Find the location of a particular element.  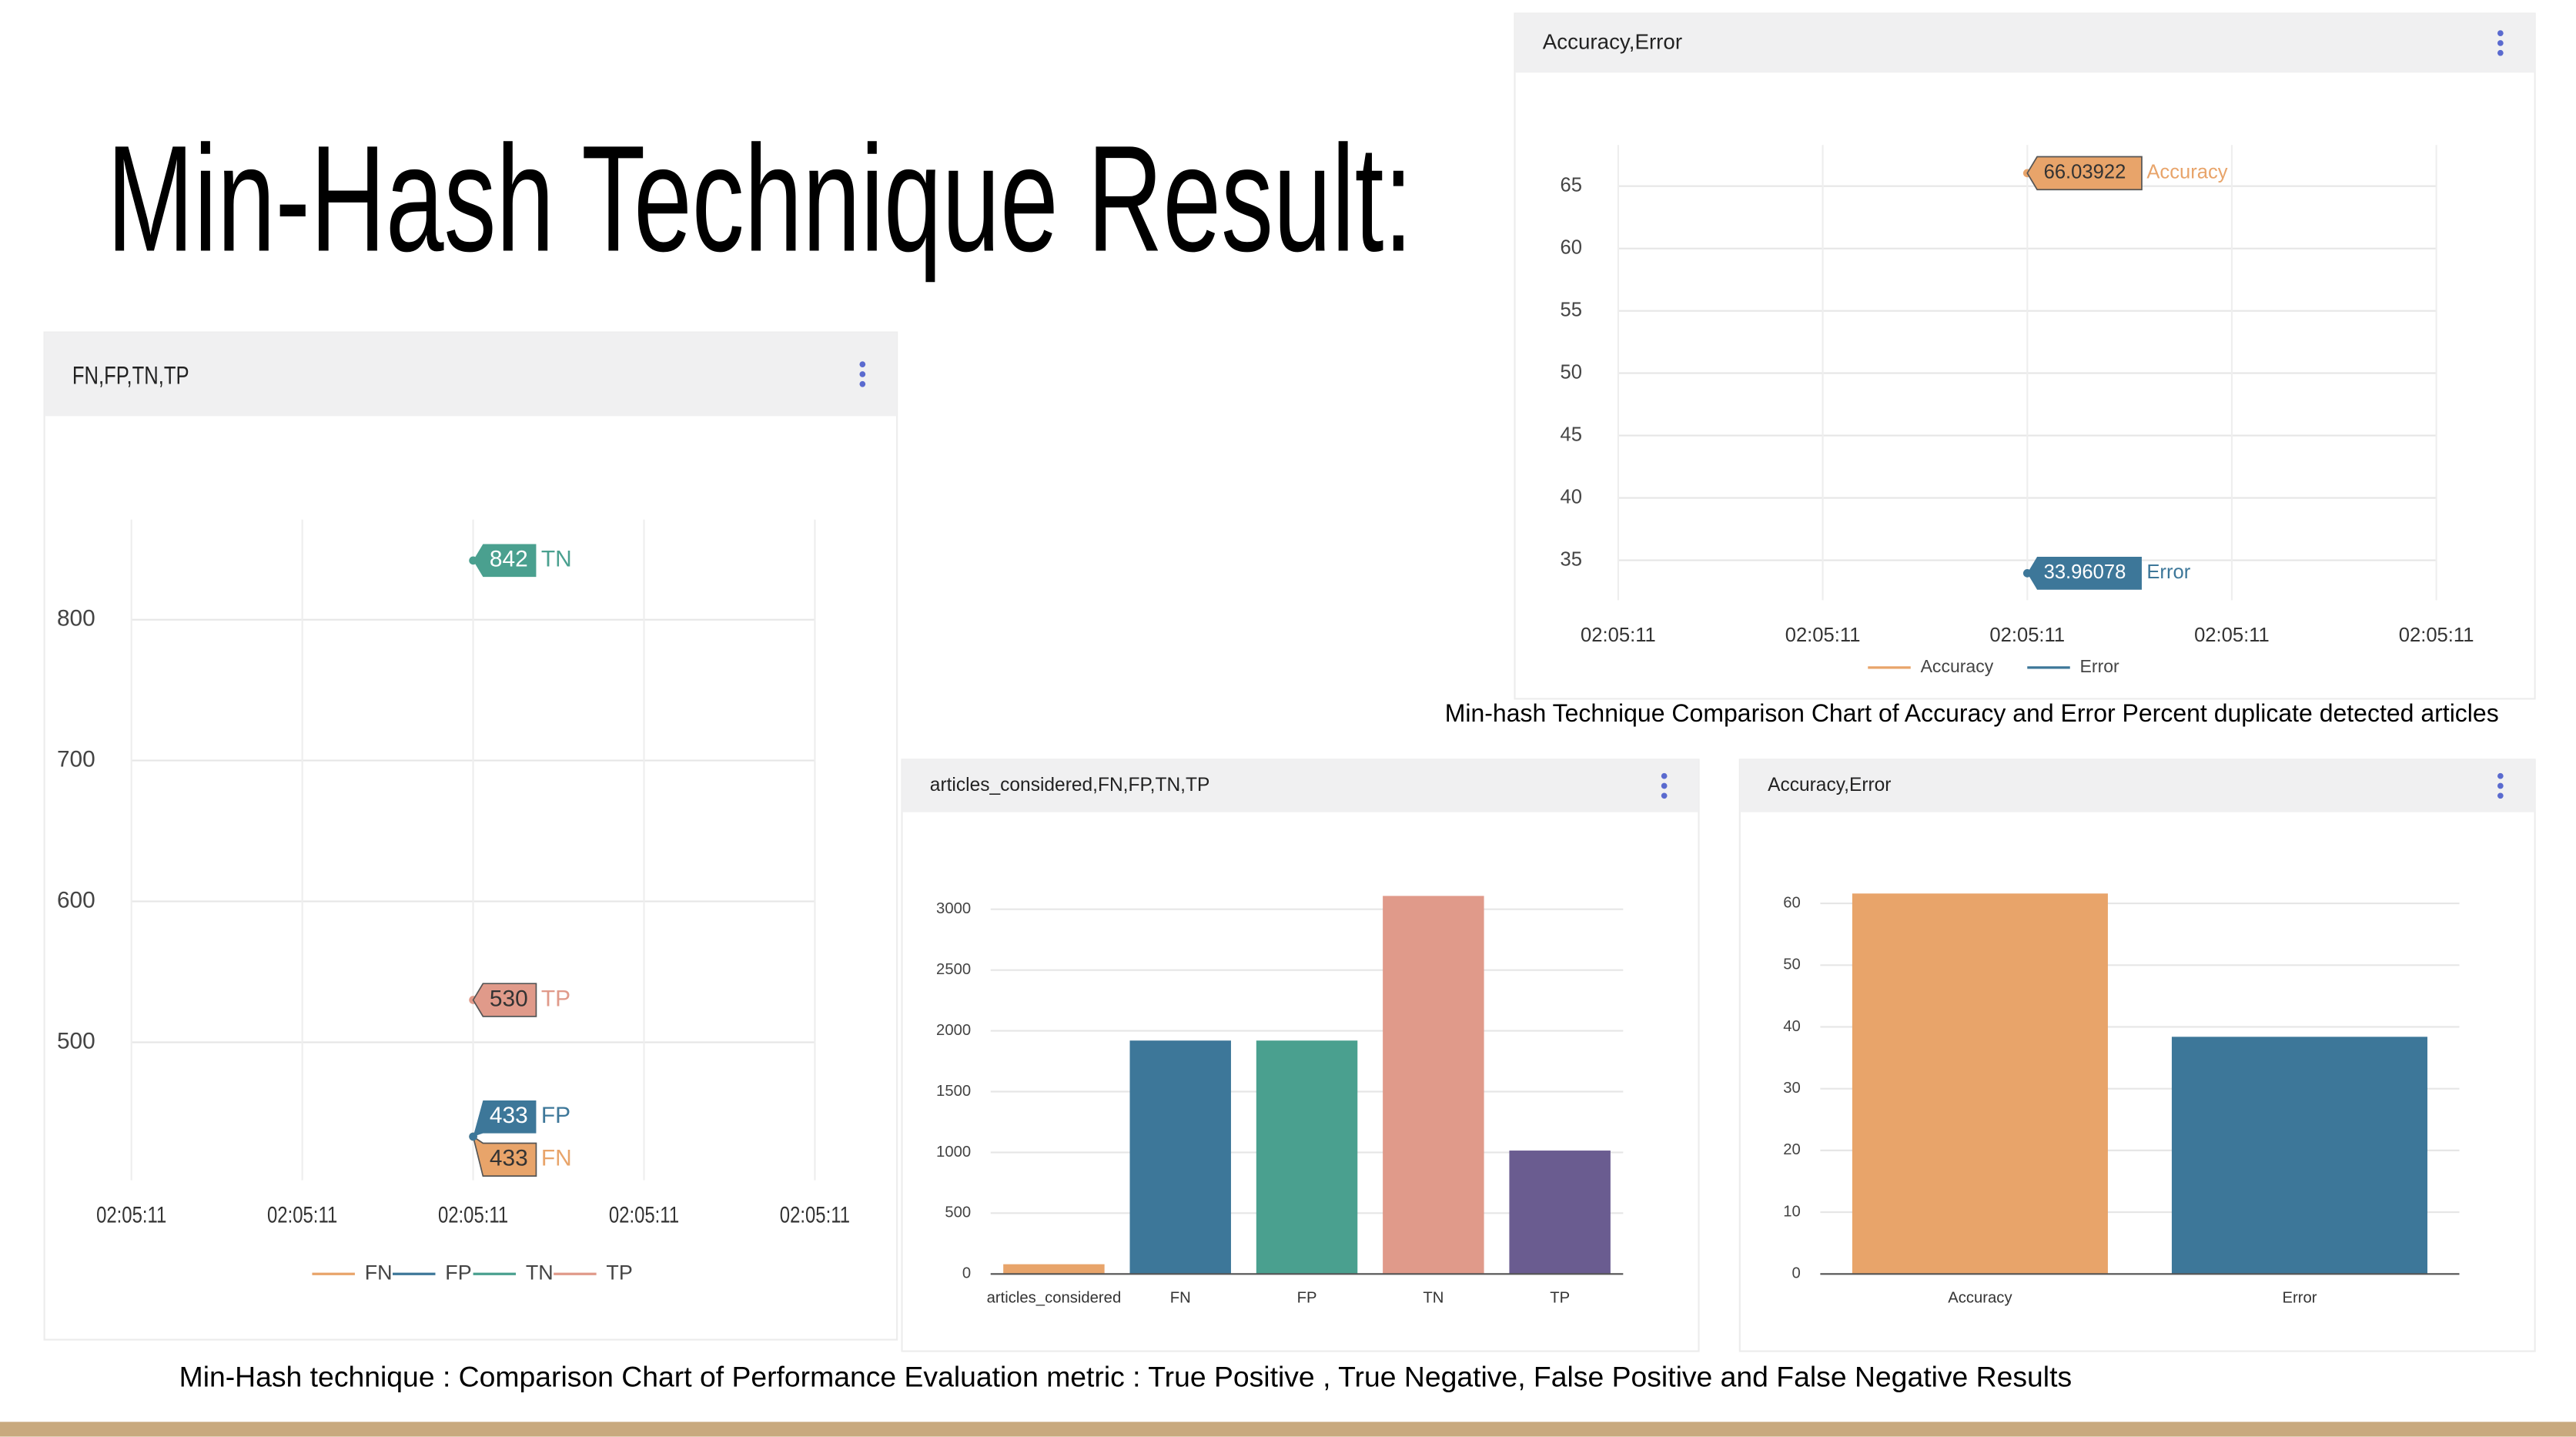

y-tick-label: 20 is located at coordinates (1792, 1149).